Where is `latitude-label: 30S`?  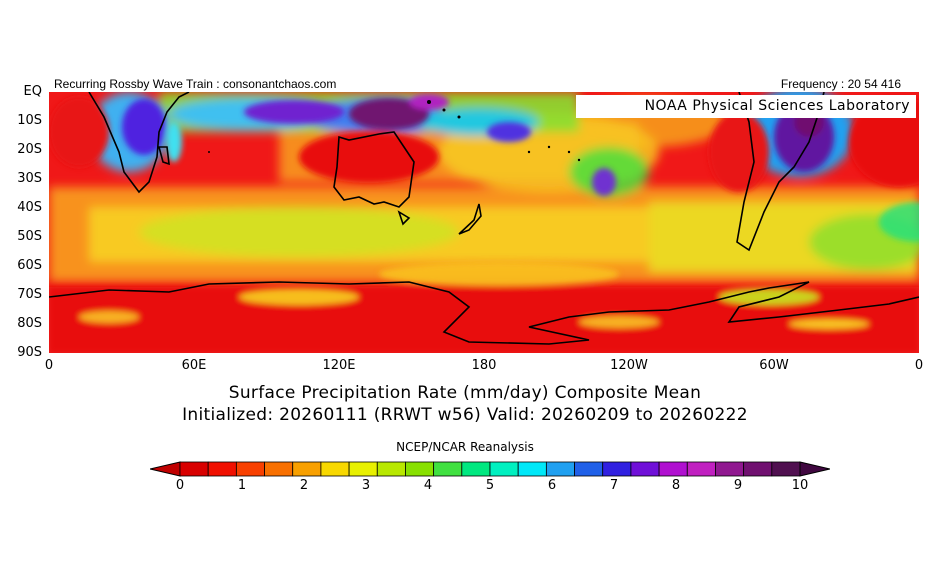 latitude-label: 30S is located at coordinates (29, 178).